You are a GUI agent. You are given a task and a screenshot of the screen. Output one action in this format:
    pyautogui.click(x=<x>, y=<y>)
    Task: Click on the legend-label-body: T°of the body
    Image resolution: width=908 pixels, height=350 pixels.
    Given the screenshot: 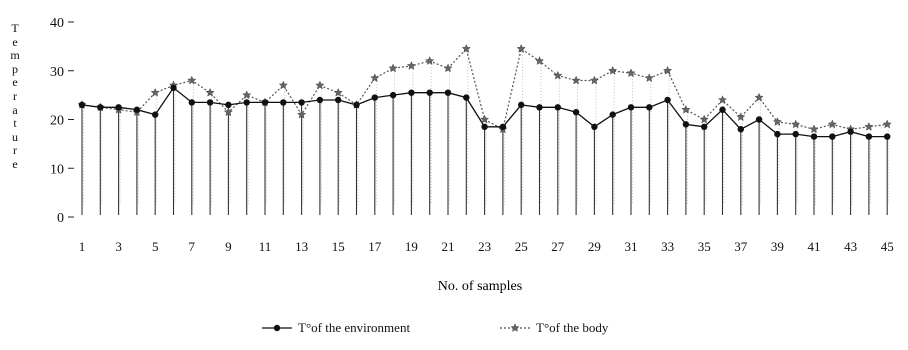 What is the action you would take?
    pyautogui.click(x=572, y=327)
    